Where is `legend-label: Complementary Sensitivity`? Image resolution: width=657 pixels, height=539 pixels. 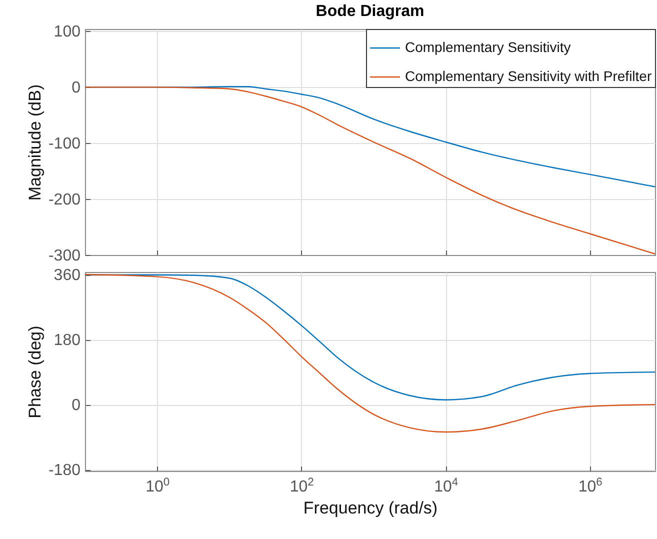 legend-label: Complementary Sensitivity is located at coordinates (488, 47).